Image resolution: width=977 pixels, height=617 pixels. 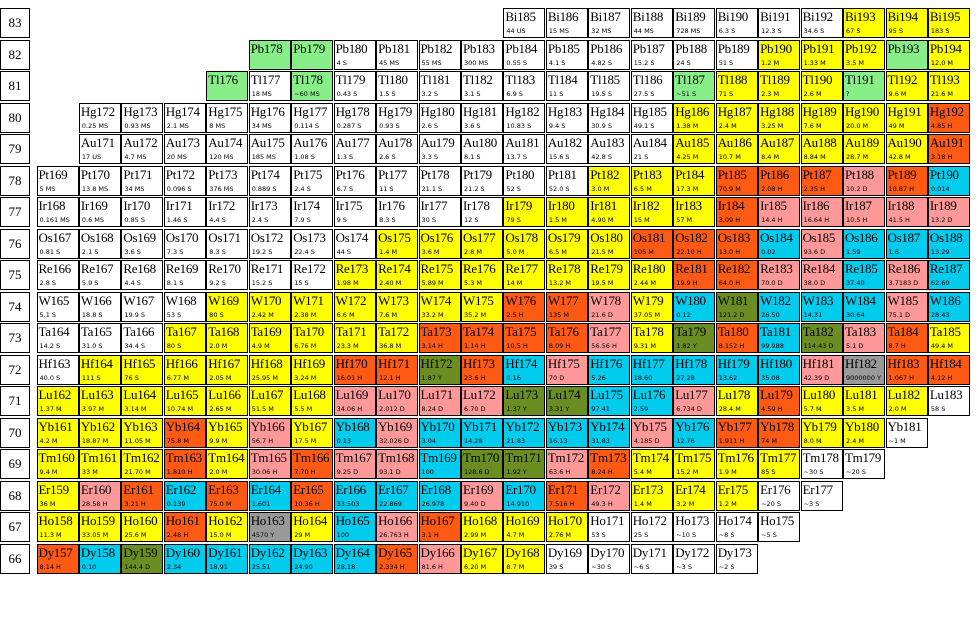 What do you see at coordinates (354, 212) in the screenshot?
I see `nuclide-cell: Ir175 9 S` at bounding box center [354, 212].